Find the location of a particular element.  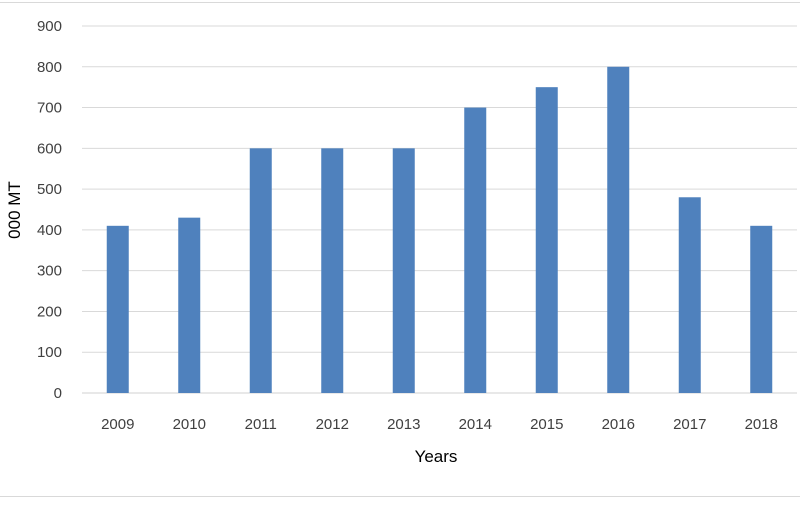

x-tick-label: 2012 is located at coordinates (332, 424).